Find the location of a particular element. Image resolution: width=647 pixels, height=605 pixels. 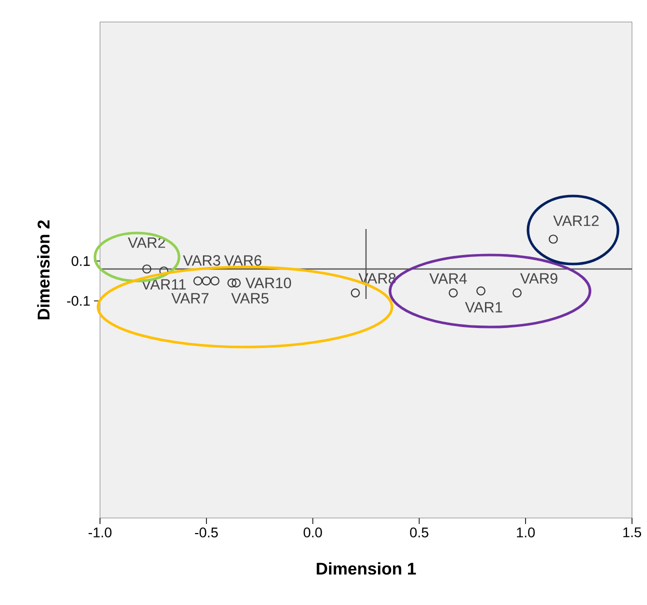

y-axis-title: Dimension 2 is located at coordinates (43, 270).